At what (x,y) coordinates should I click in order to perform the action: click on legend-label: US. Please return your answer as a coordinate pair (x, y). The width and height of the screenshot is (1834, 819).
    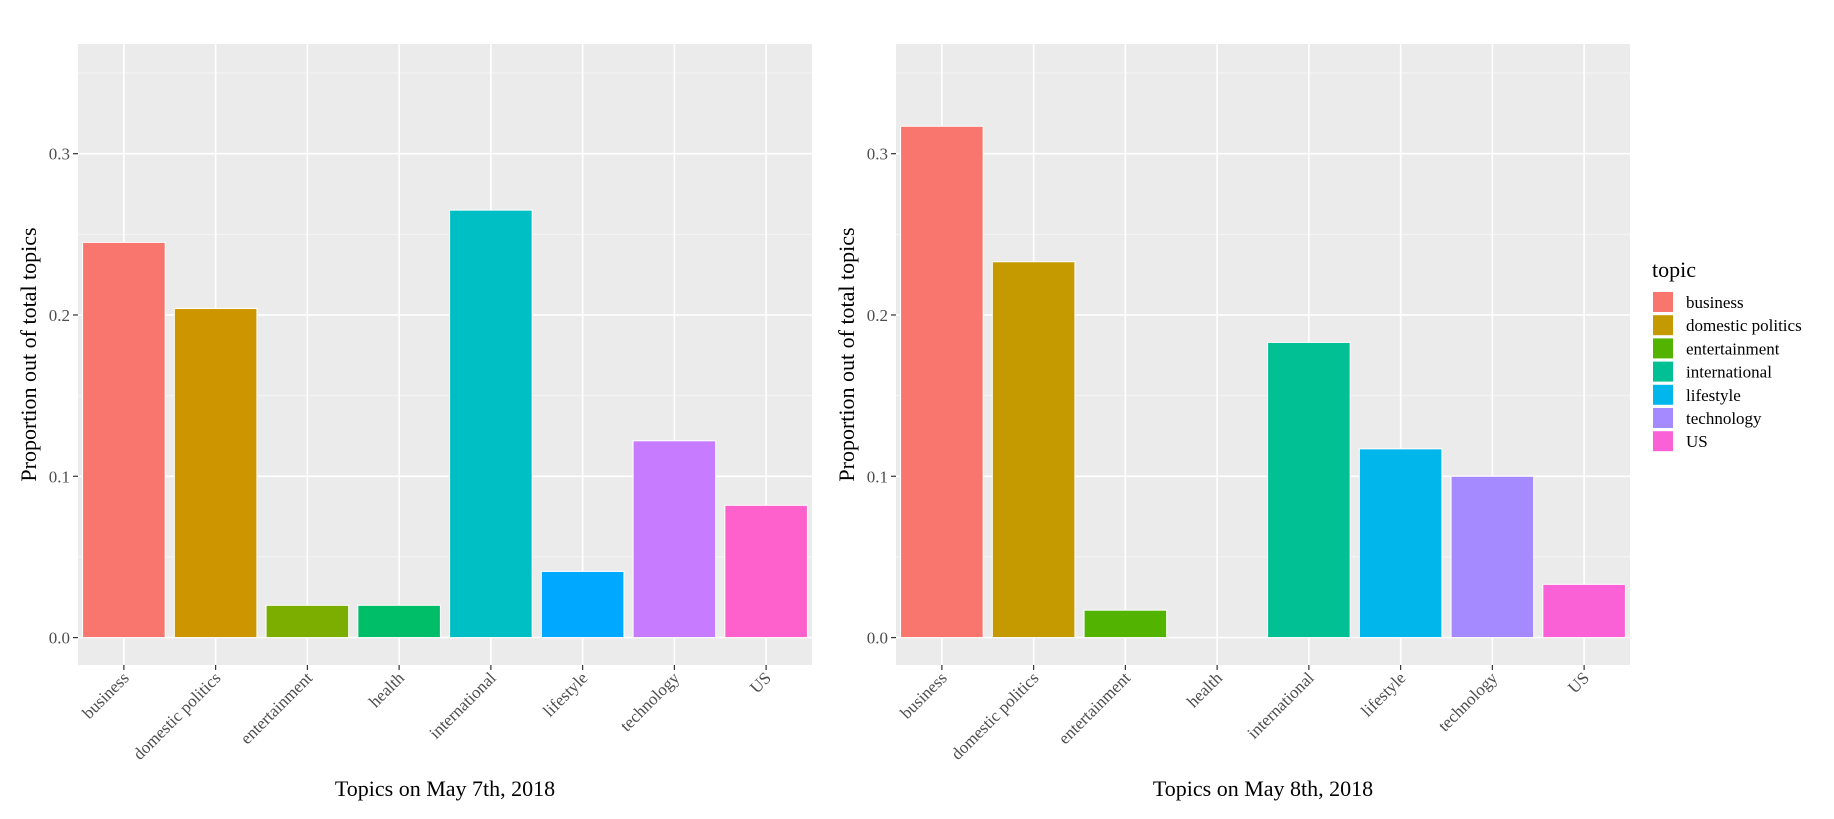
    Looking at the image, I should click on (1697, 441).